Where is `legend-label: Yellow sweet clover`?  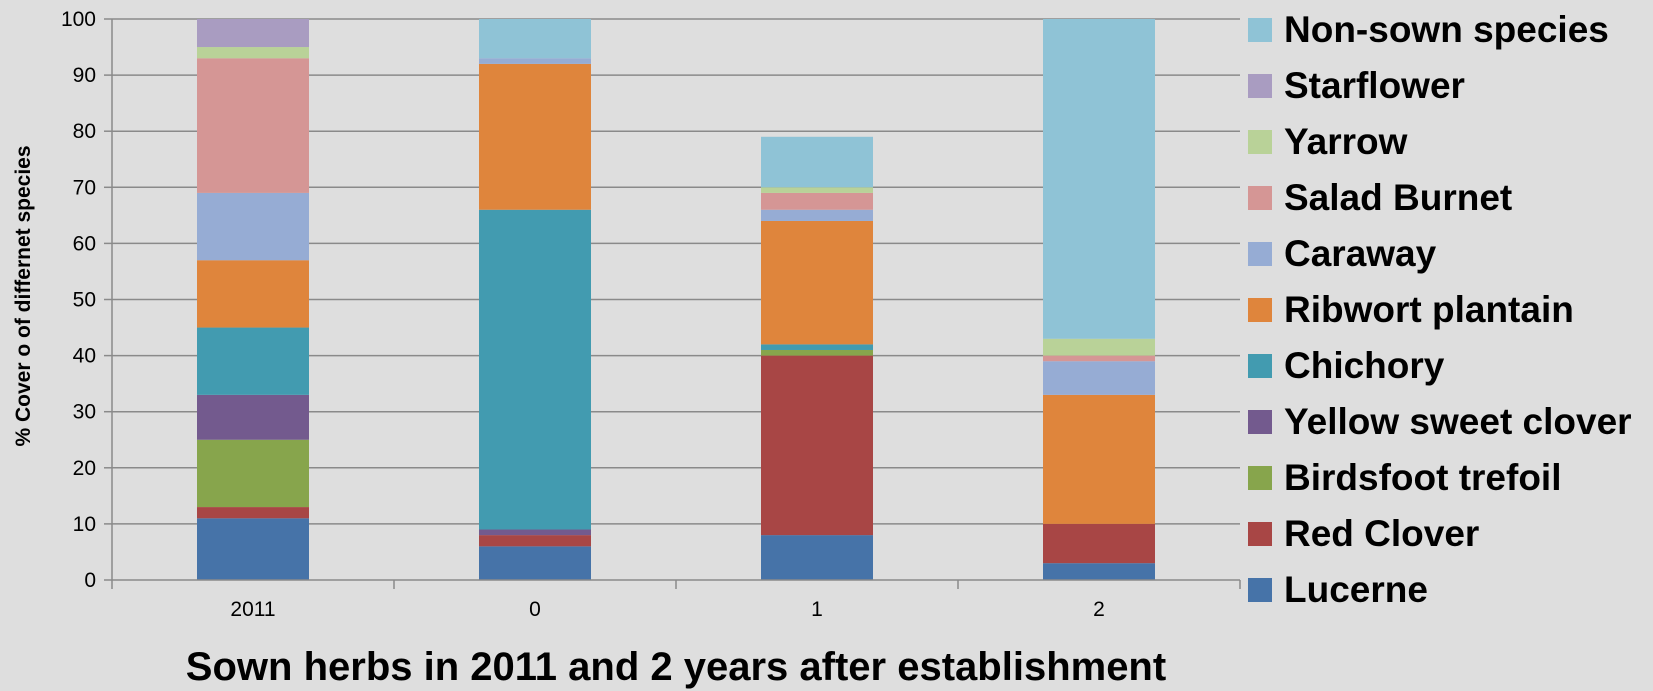
legend-label: Yellow sweet clover is located at coordinates (1458, 421).